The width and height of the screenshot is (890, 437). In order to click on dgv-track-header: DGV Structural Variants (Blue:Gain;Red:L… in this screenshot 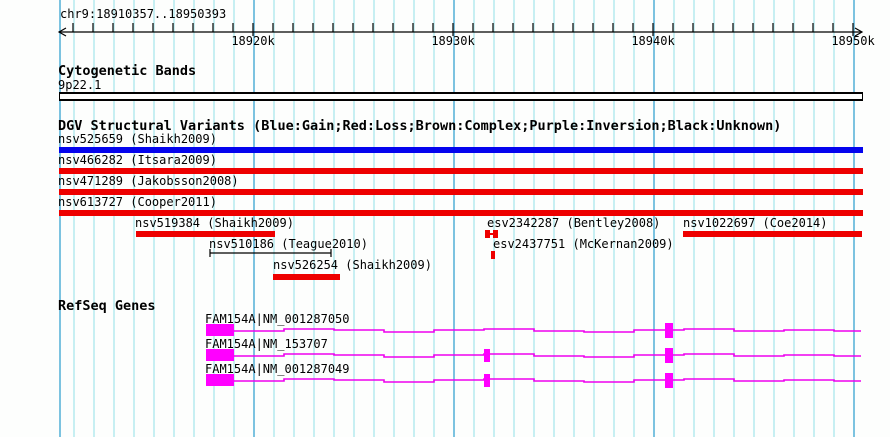, I will do `click(420, 126)`.